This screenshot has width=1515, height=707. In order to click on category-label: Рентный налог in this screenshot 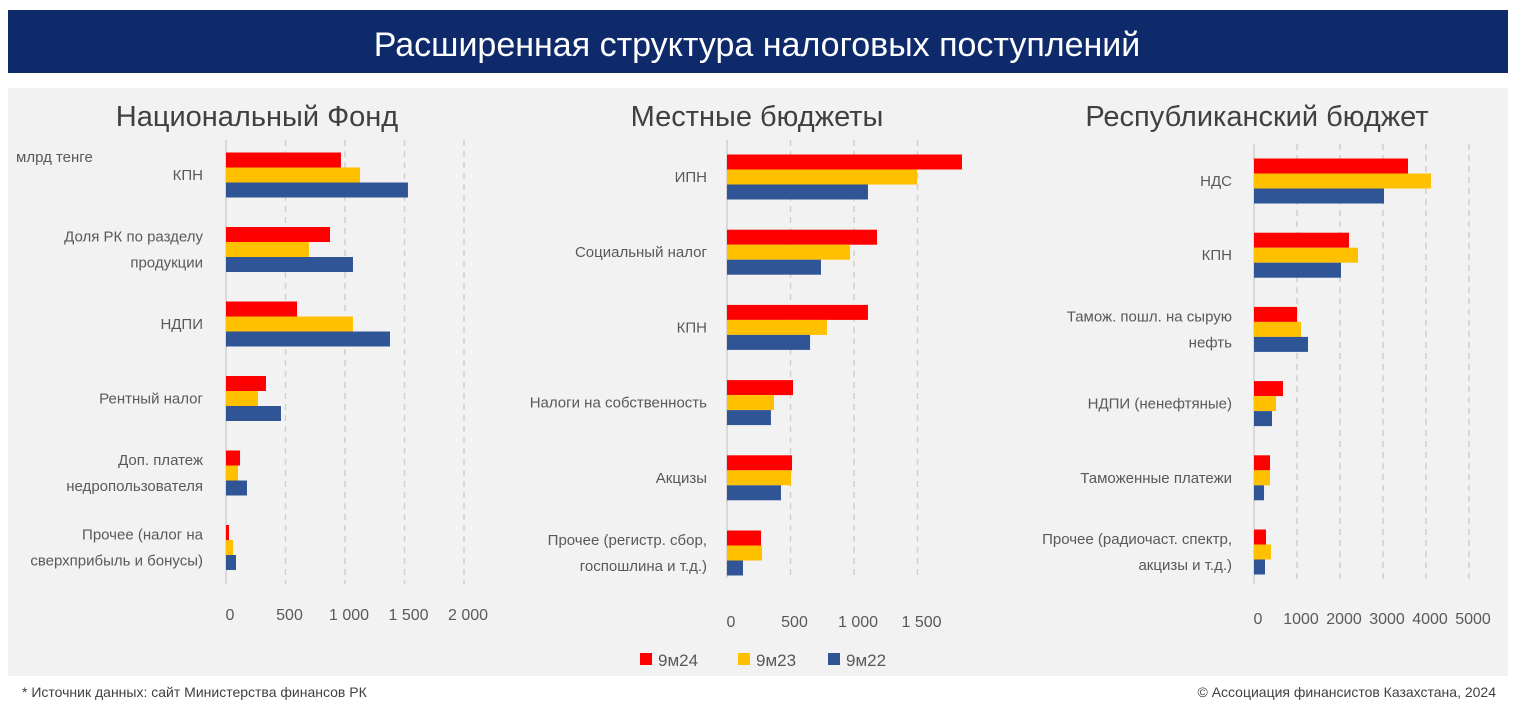, I will do `click(151, 399)`.